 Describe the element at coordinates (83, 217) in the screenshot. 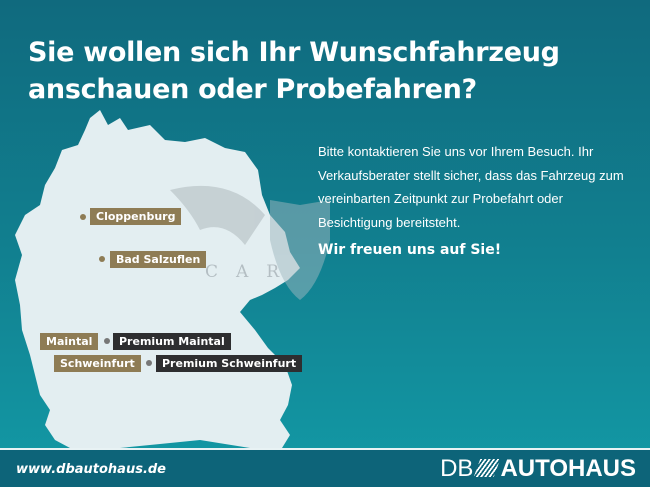

I see `location-dot-cloppenburg` at that location.